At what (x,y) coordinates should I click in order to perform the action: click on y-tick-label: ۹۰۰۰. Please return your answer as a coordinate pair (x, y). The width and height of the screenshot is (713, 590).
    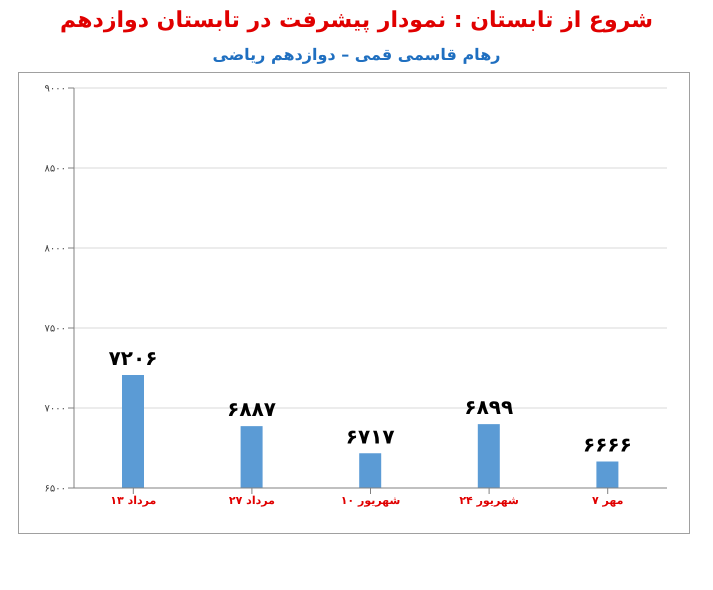
    Looking at the image, I should click on (55, 89).